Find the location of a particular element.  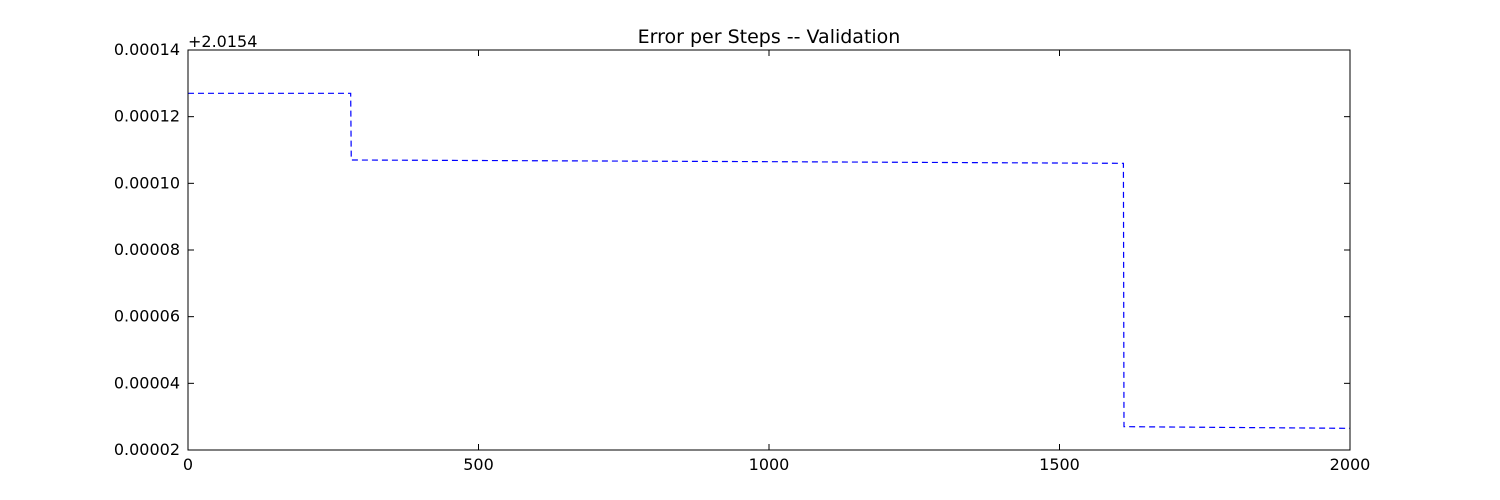

y-axis-offset-label: +2.0154 is located at coordinates (222, 41).